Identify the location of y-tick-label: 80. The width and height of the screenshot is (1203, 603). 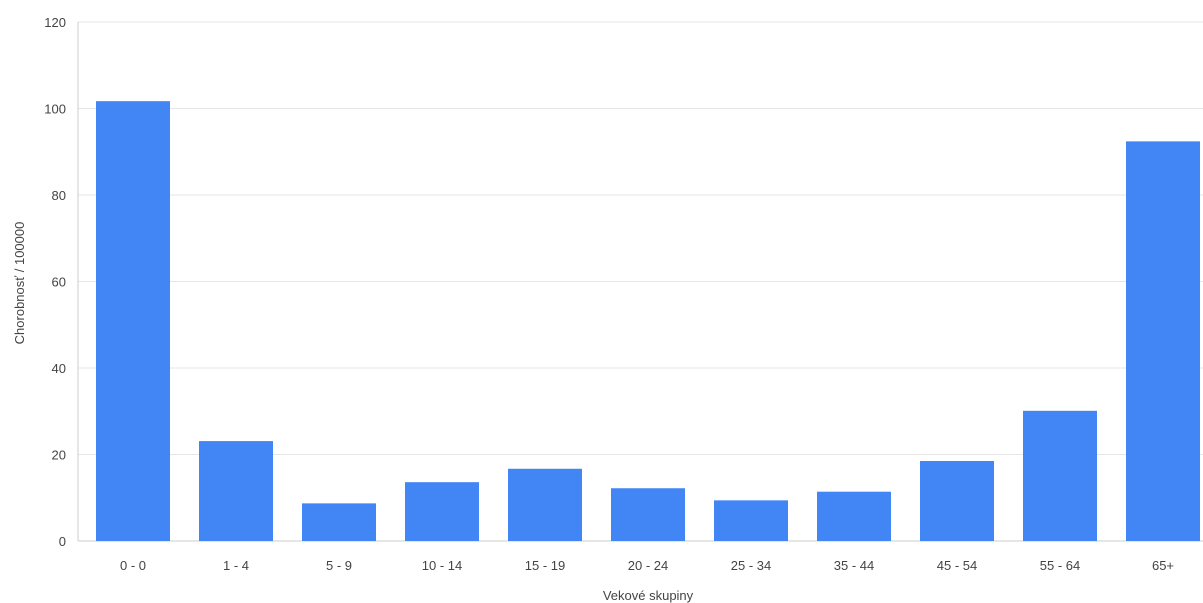
(59, 195).